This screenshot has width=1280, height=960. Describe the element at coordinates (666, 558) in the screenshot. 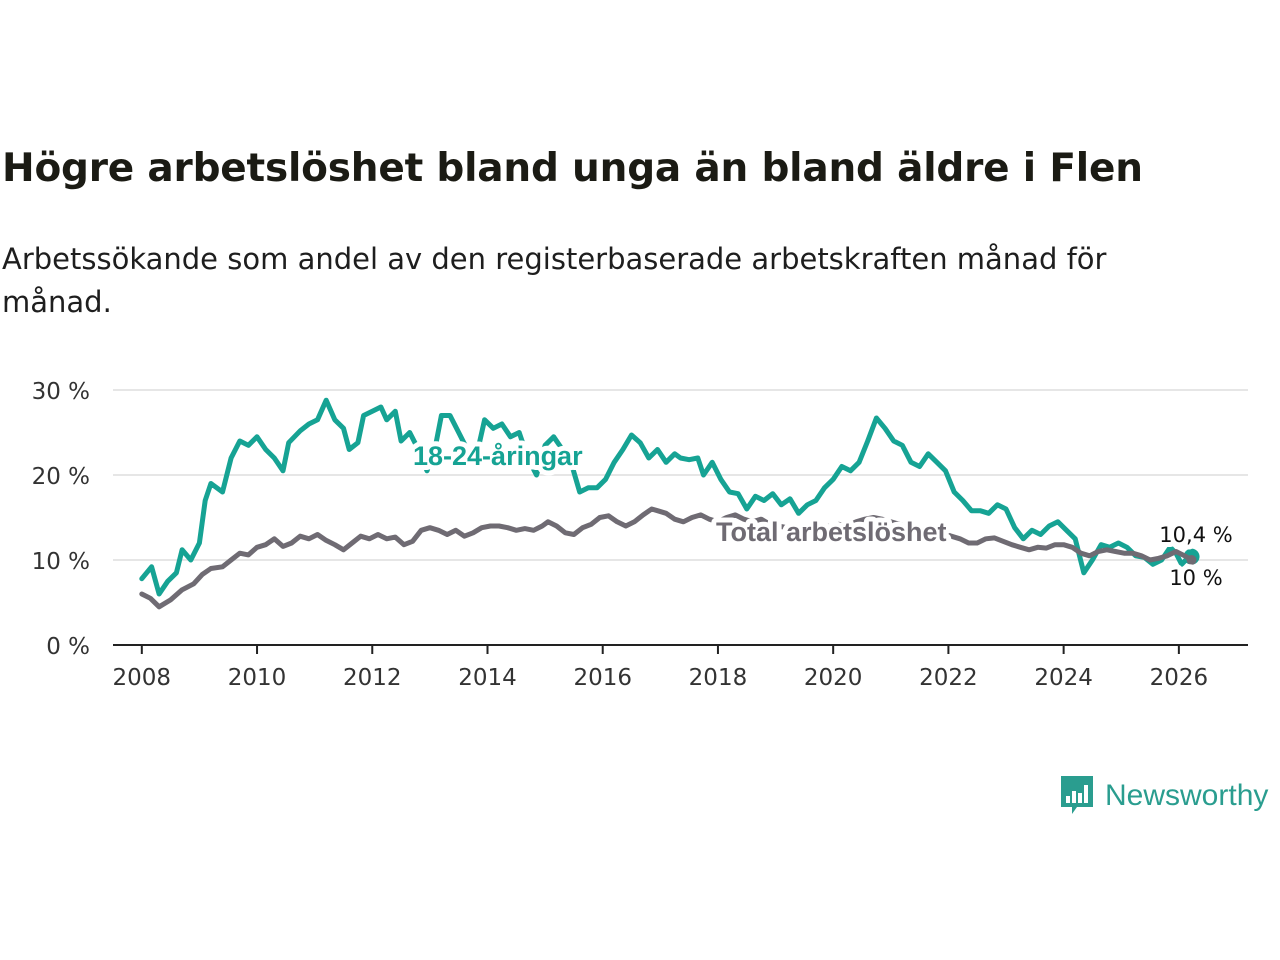

I see `series-line-total` at that location.